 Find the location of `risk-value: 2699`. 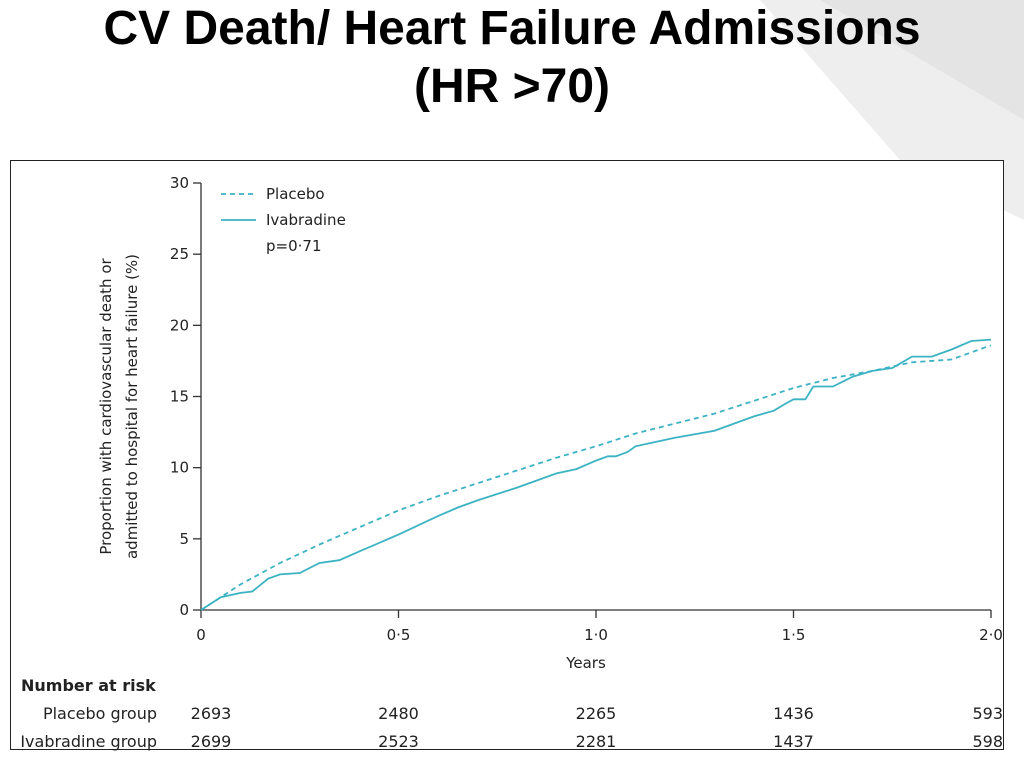

risk-value: 2699 is located at coordinates (211, 741).